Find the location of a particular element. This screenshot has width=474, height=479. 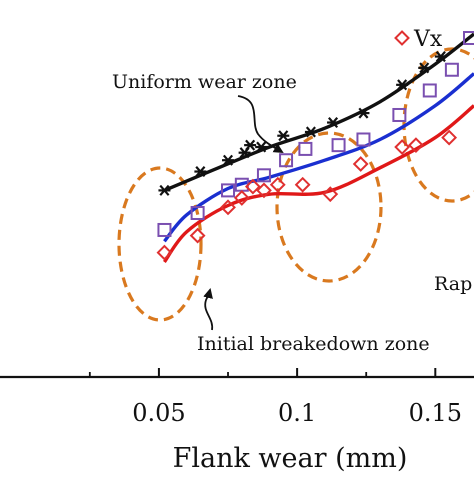

legend: Vx is located at coordinates (435, 39).